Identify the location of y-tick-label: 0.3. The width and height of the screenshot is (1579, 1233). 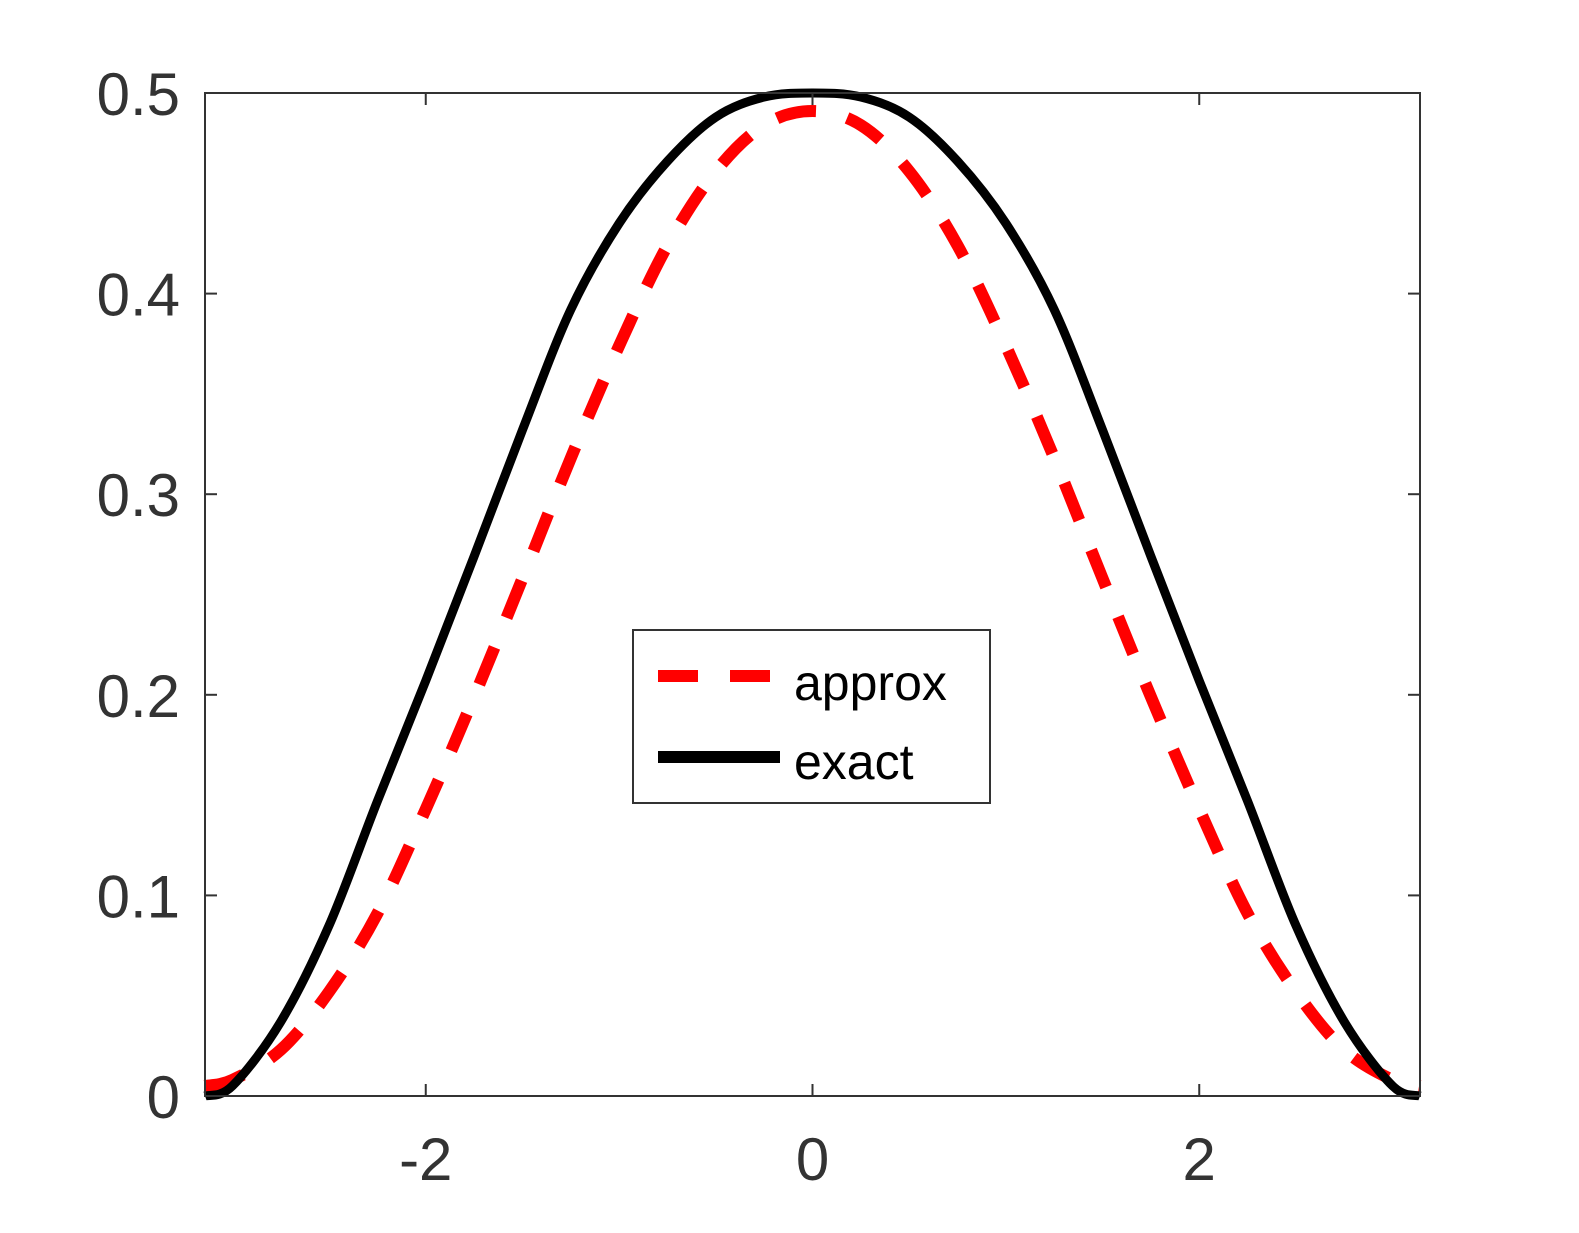
(138, 495).